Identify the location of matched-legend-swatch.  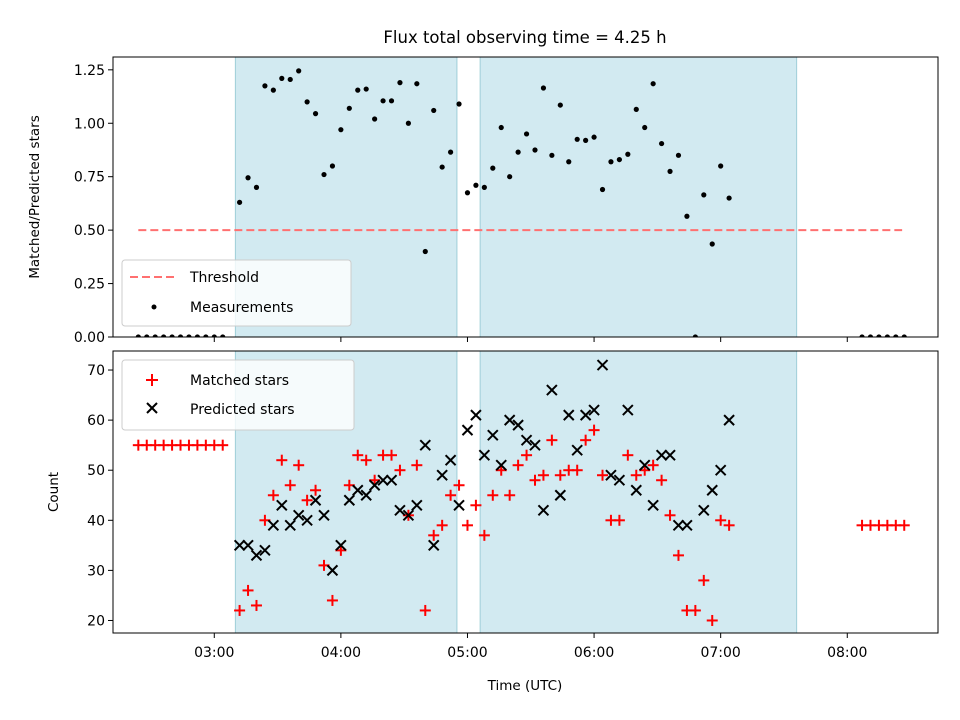
(152, 380).